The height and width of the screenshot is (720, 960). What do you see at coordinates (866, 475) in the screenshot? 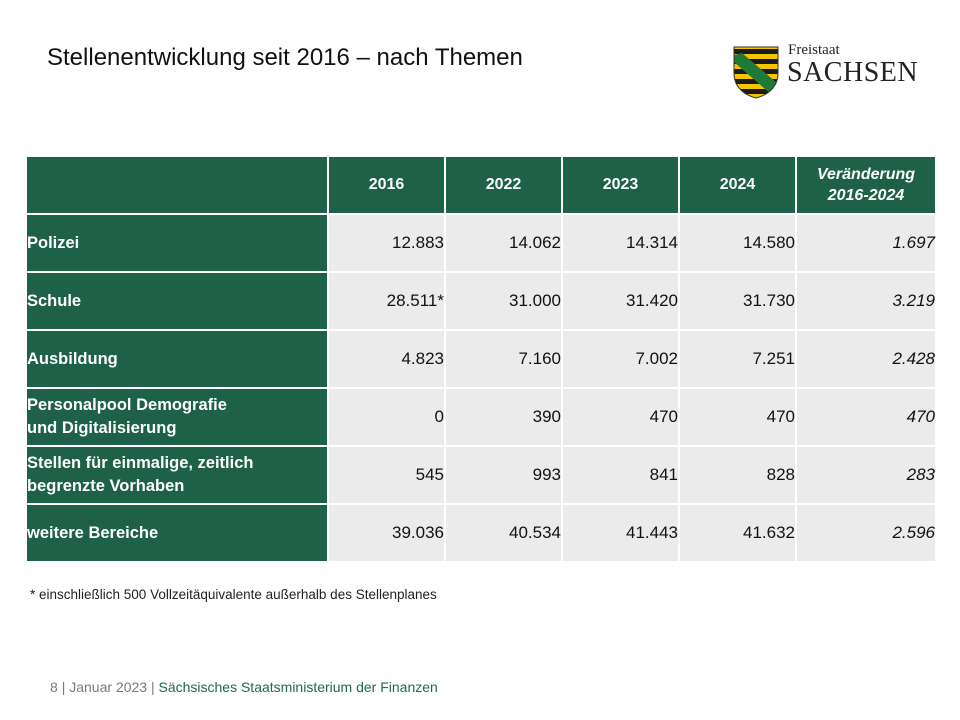
I see `table-cell-change: 283` at bounding box center [866, 475].